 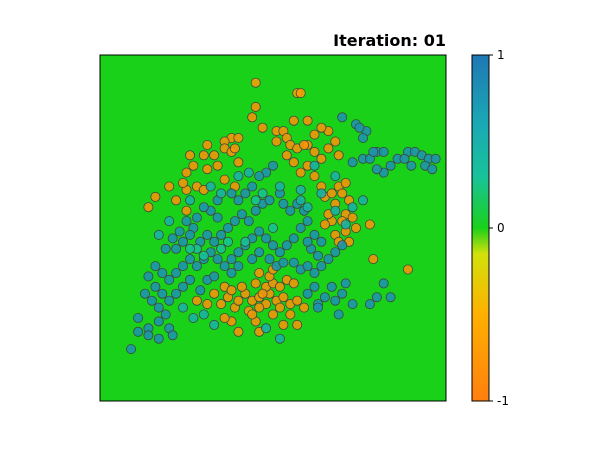 I want to click on colorbar-tick-label: -1, so click(x=503, y=401).